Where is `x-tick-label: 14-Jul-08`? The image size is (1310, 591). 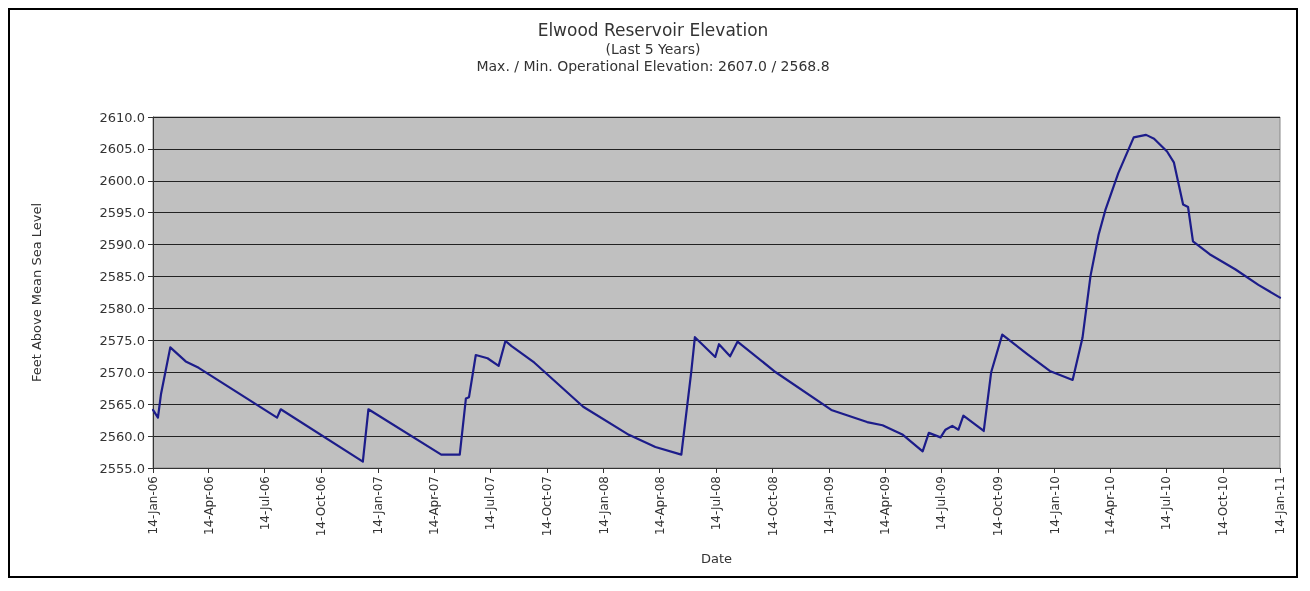
x-tick-label: 14-Jul-08 is located at coordinates (715, 503).